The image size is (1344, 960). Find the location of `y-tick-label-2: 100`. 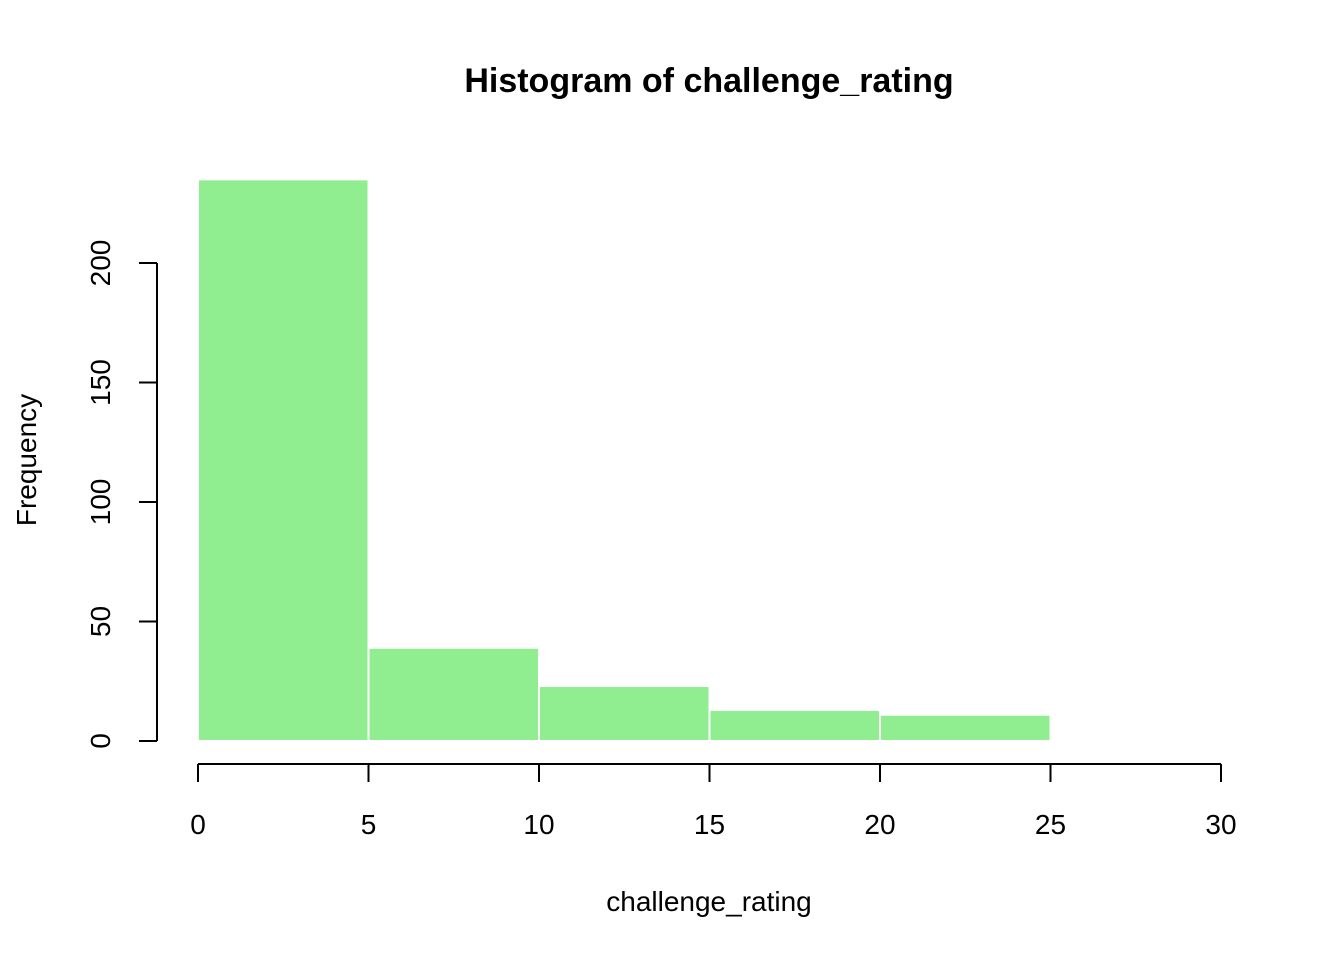

y-tick-label-2: 100 is located at coordinates (100, 502).